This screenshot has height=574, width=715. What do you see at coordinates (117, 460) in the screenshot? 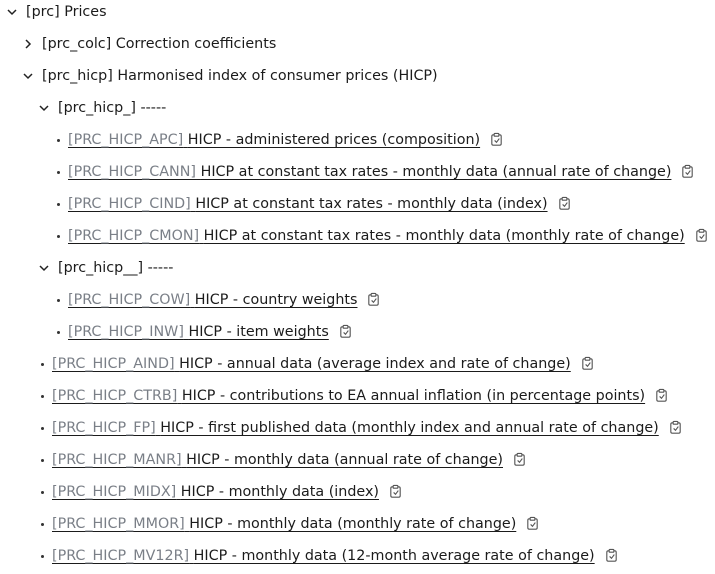
I see `dataset-code: [PRC_HICP_MANR]` at bounding box center [117, 460].